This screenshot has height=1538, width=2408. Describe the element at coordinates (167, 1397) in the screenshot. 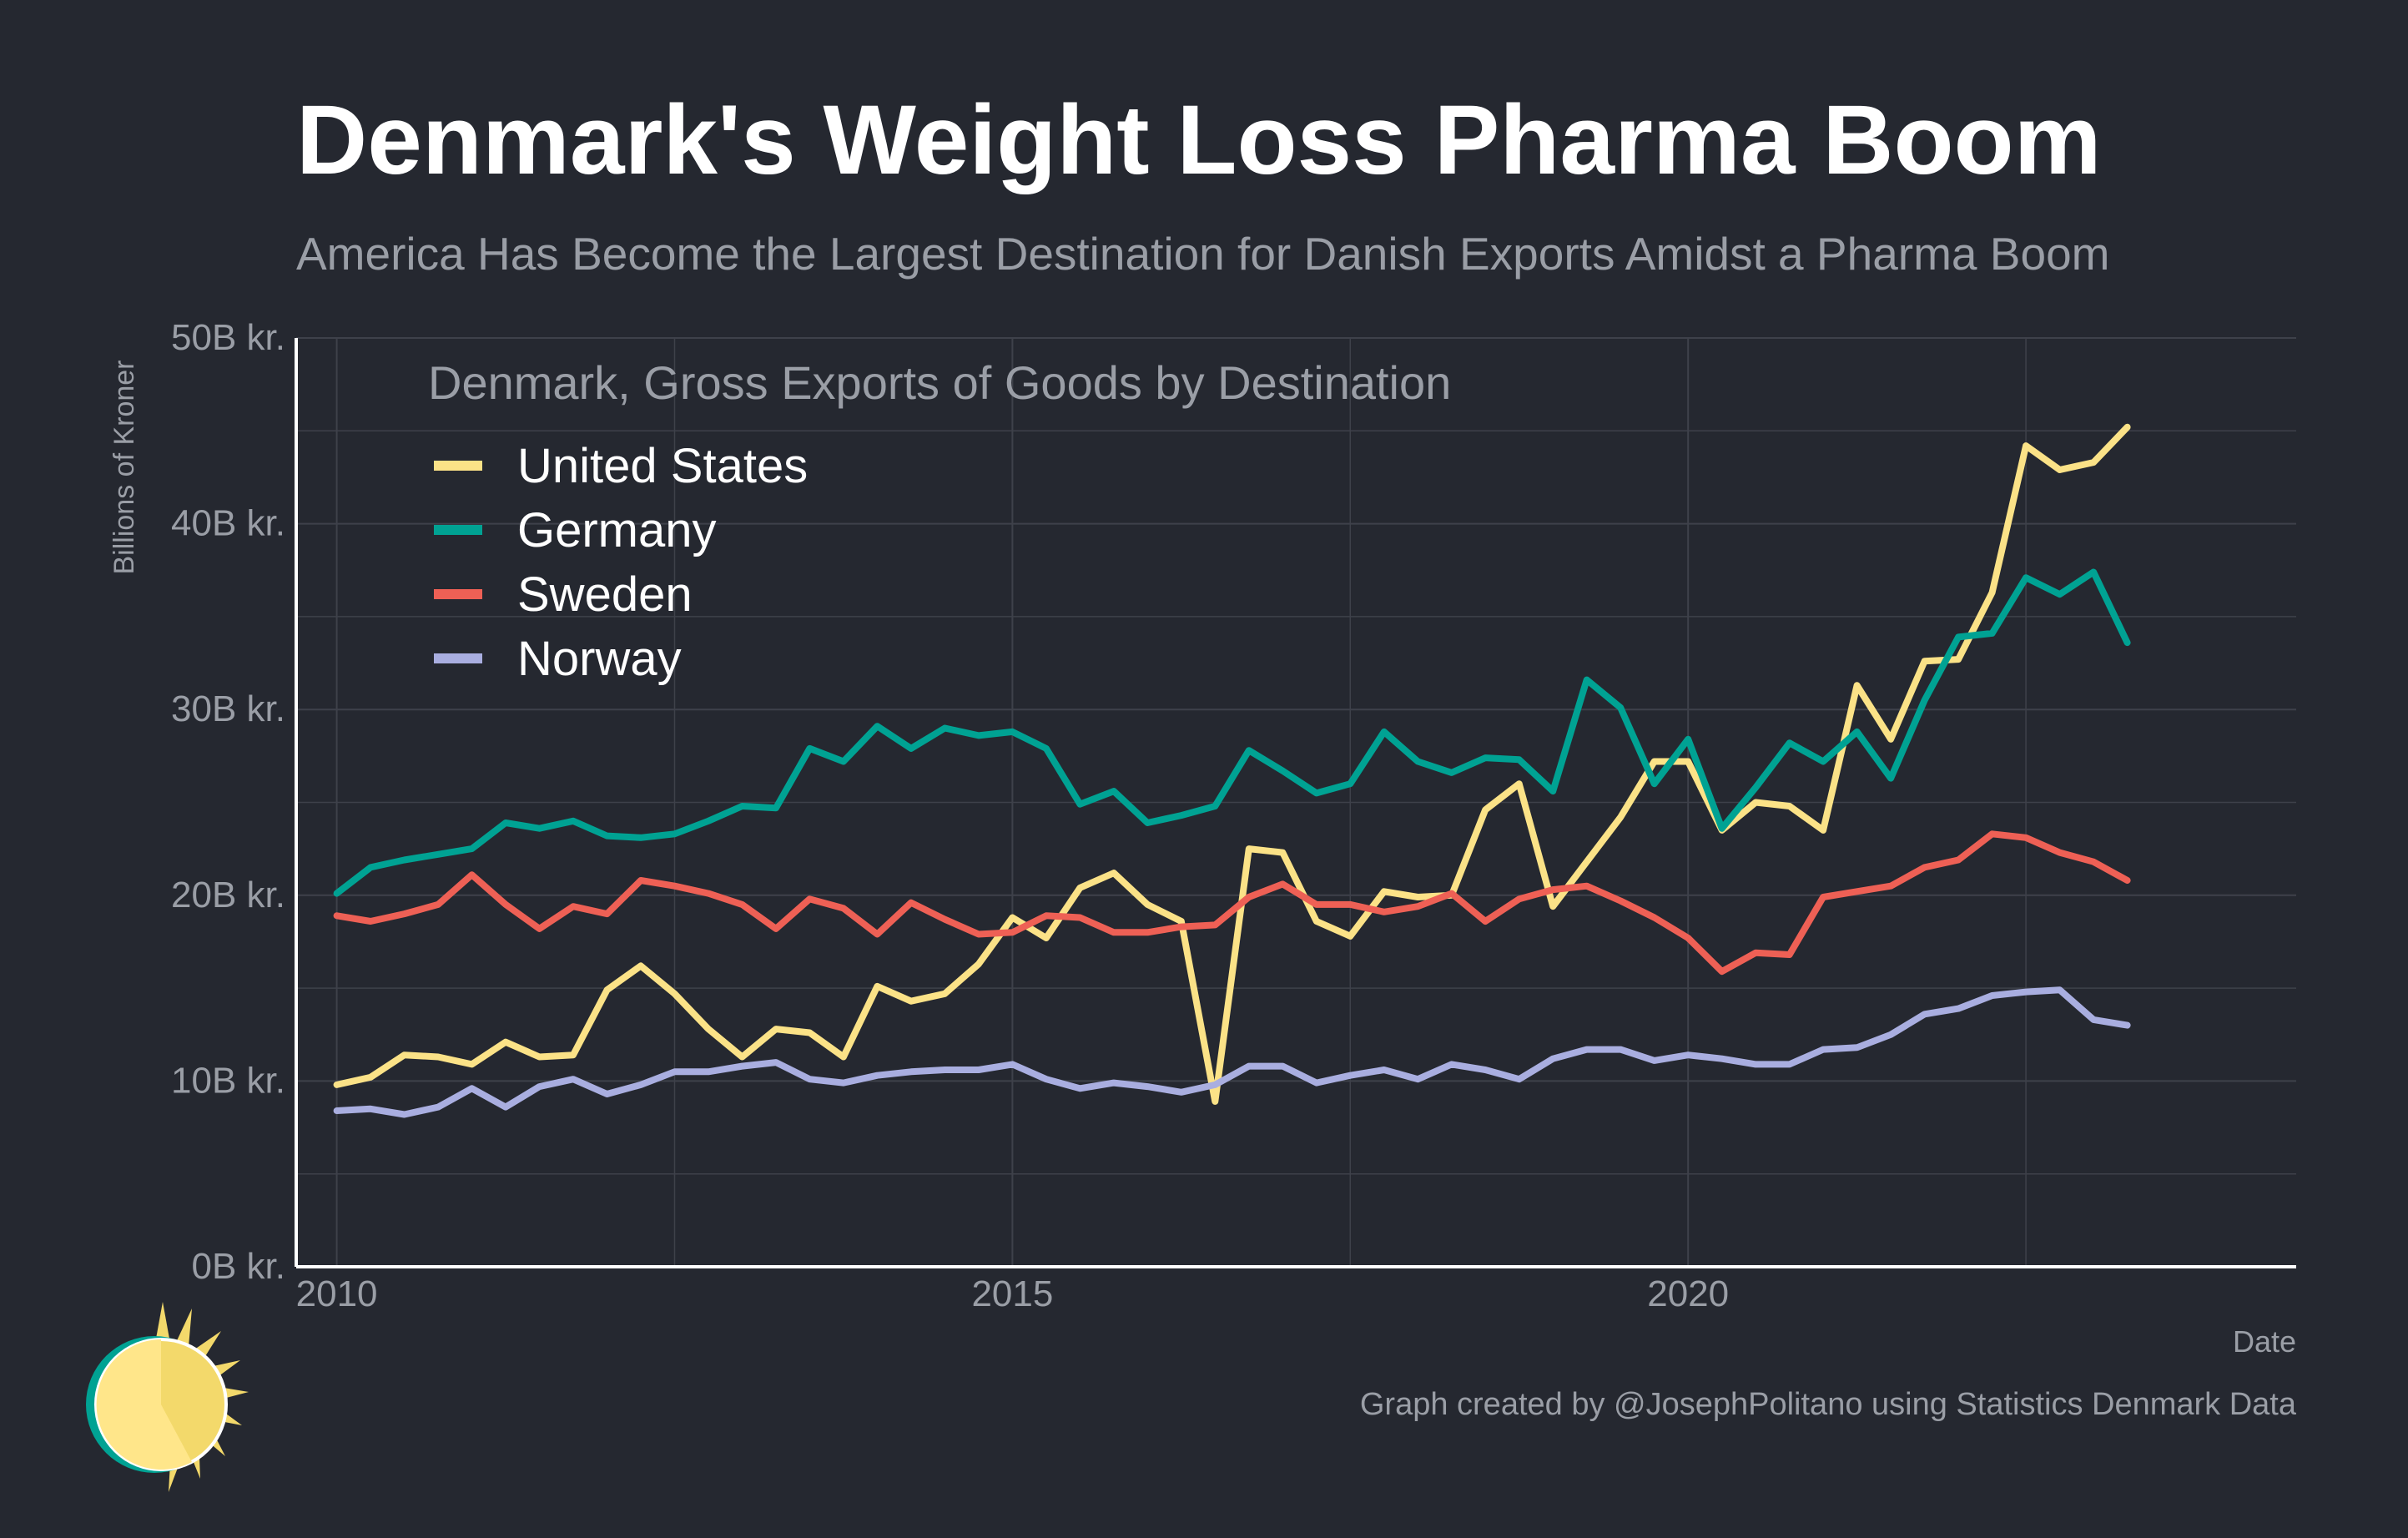

I see `sun-logo-icon` at that location.